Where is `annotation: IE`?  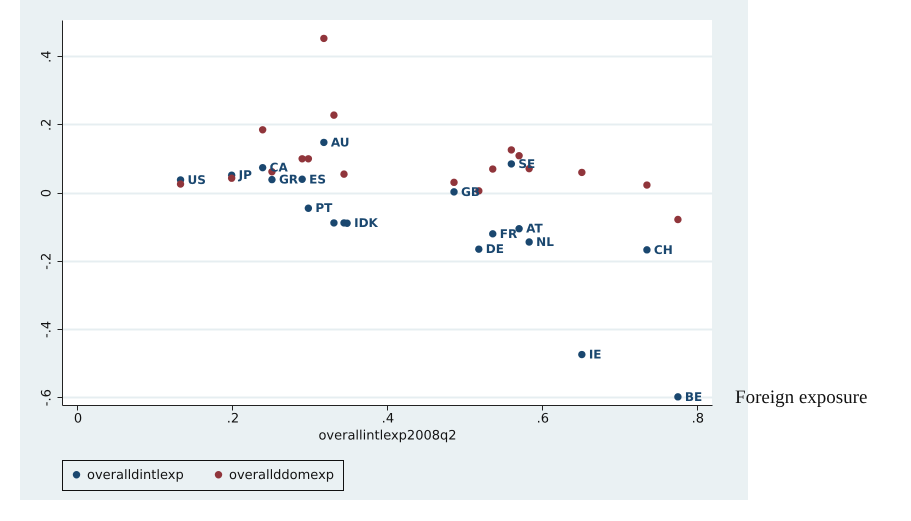
annotation: IE is located at coordinates (595, 355).